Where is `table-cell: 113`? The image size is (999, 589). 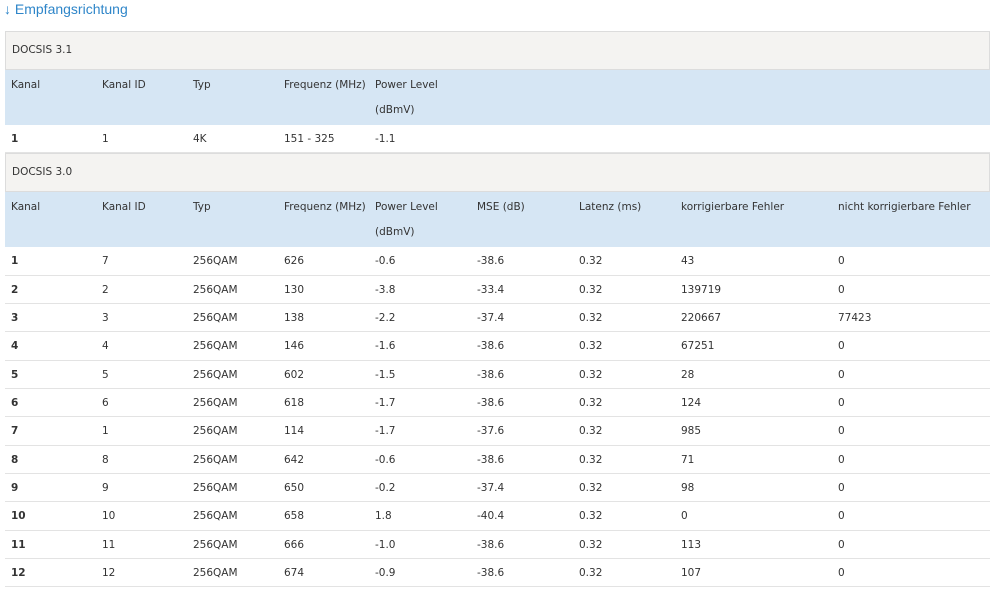
table-cell: 113 is located at coordinates (691, 544).